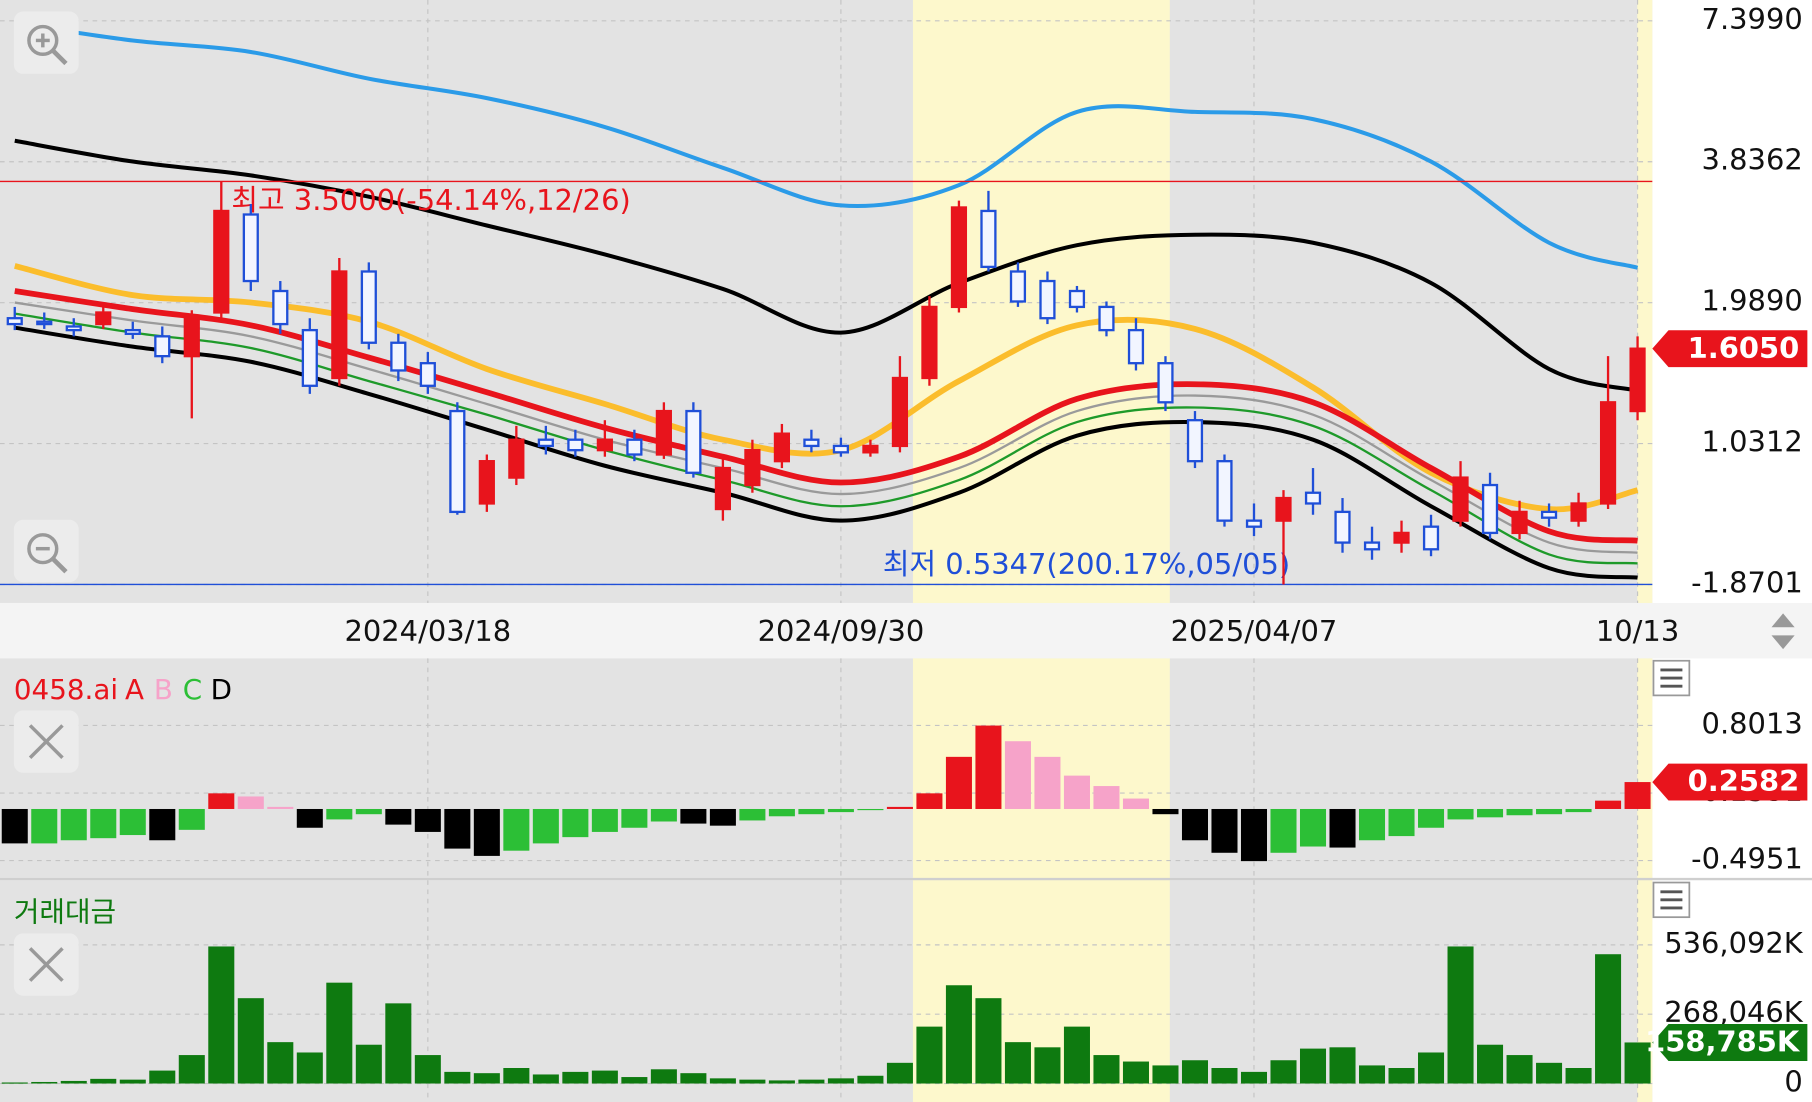 Image resolution: width=1812 pixels, height=1102 pixels. What do you see at coordinates (46, 964) in the screenshot?
I see `close-volume` at bounding box center [46, 964].